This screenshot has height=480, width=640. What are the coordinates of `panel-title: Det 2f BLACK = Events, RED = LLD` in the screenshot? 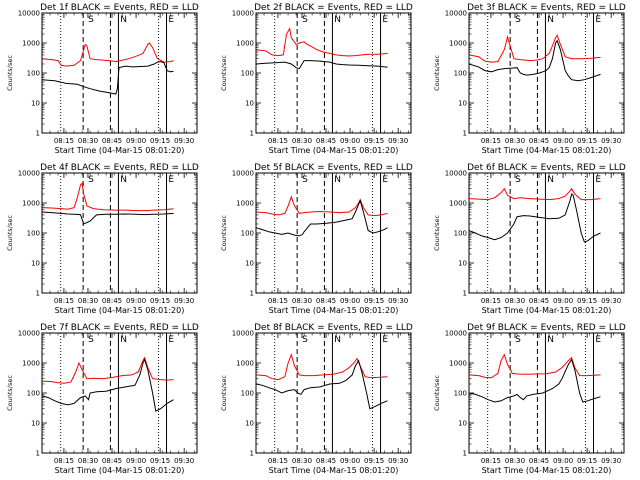 It's located at (333, 8).